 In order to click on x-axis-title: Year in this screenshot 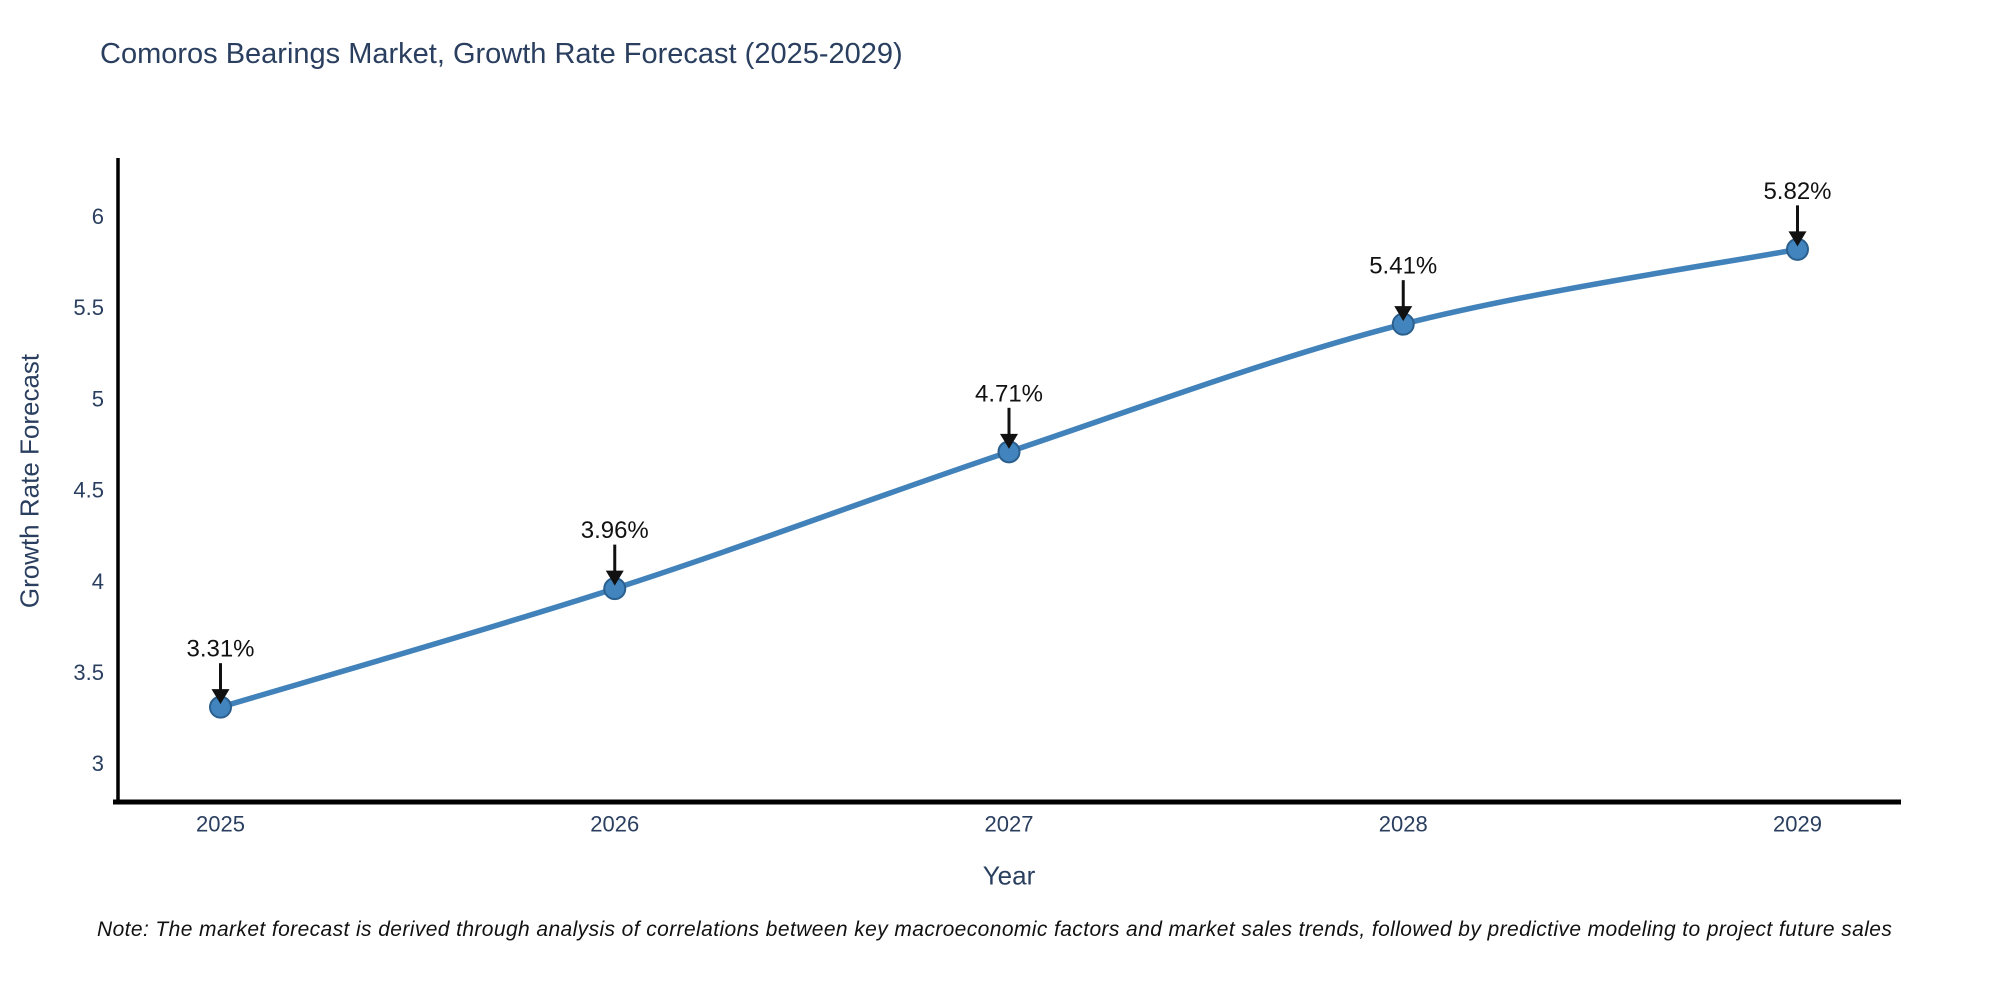, I will do `click(1009, 875)`.